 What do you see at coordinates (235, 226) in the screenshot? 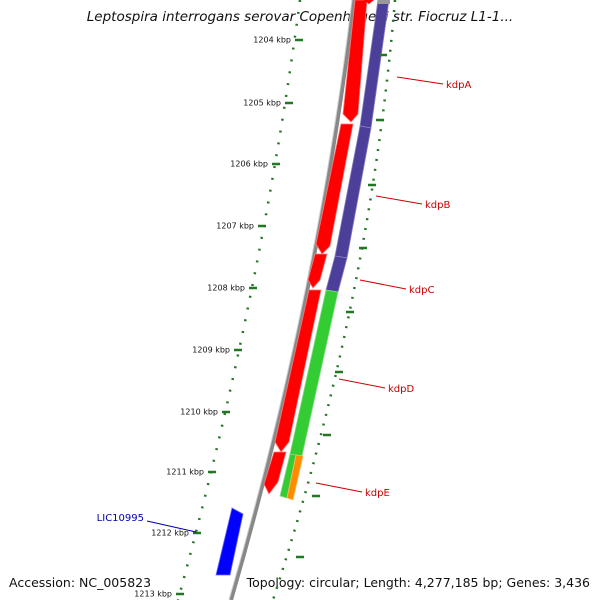
I see `ruler-tick-label: 1207 kbp` at bounding box center [235, 226].